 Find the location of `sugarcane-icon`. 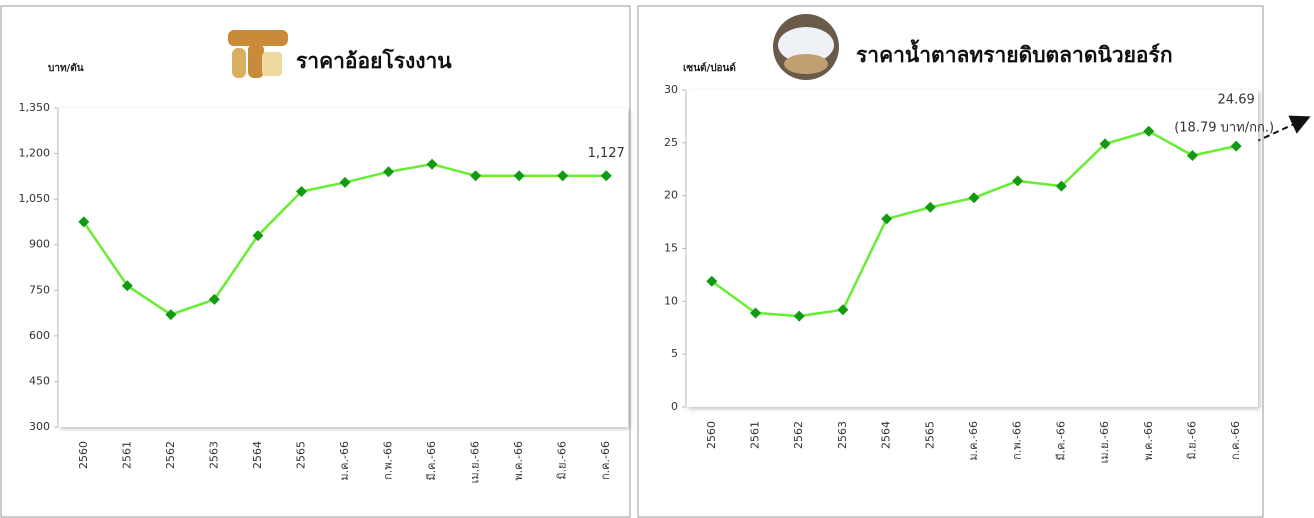

sugarcane-icon is located at coordinates (258, 54).